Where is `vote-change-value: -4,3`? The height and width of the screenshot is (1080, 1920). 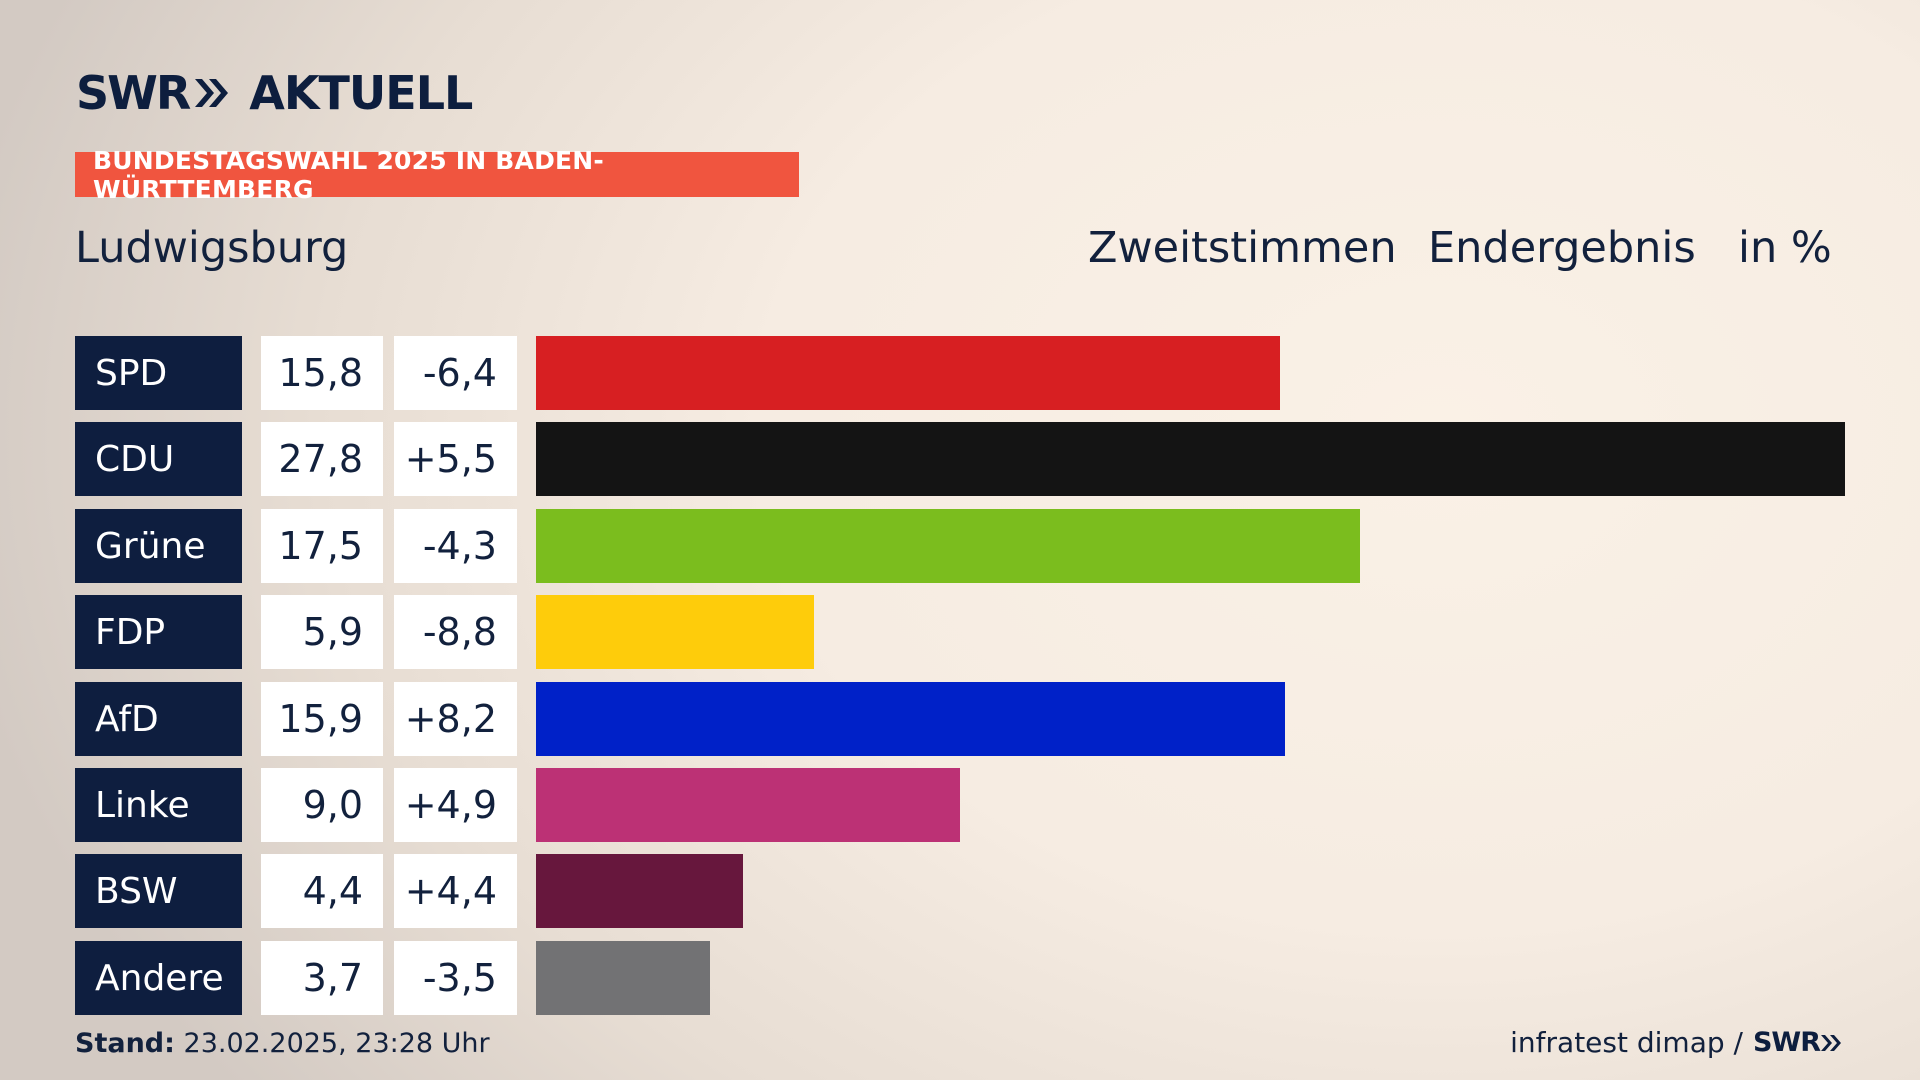
vote-change-value: -4,3 is located at coordinates (455, 546).